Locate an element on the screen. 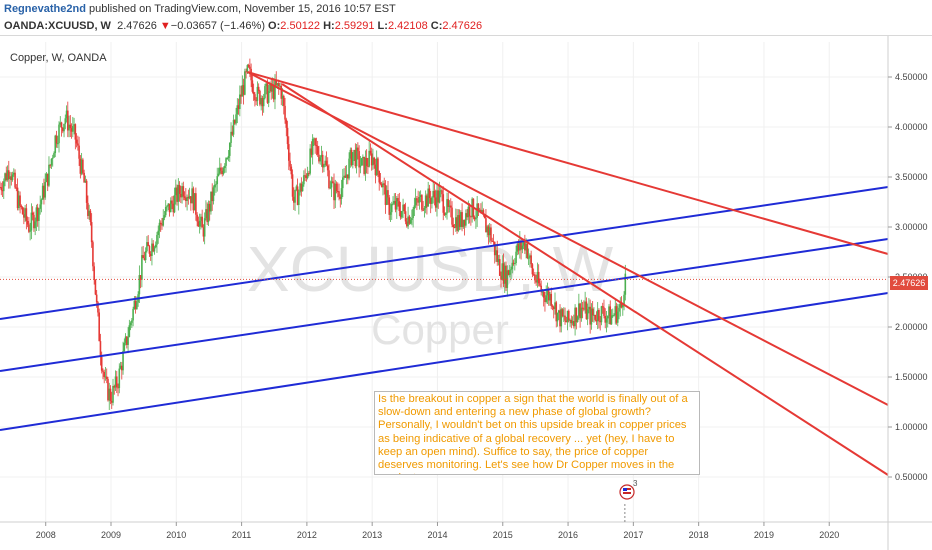 This screenshot has height=550, width=932. flag-event-icon: 3 is located at coordinates (628, 490).